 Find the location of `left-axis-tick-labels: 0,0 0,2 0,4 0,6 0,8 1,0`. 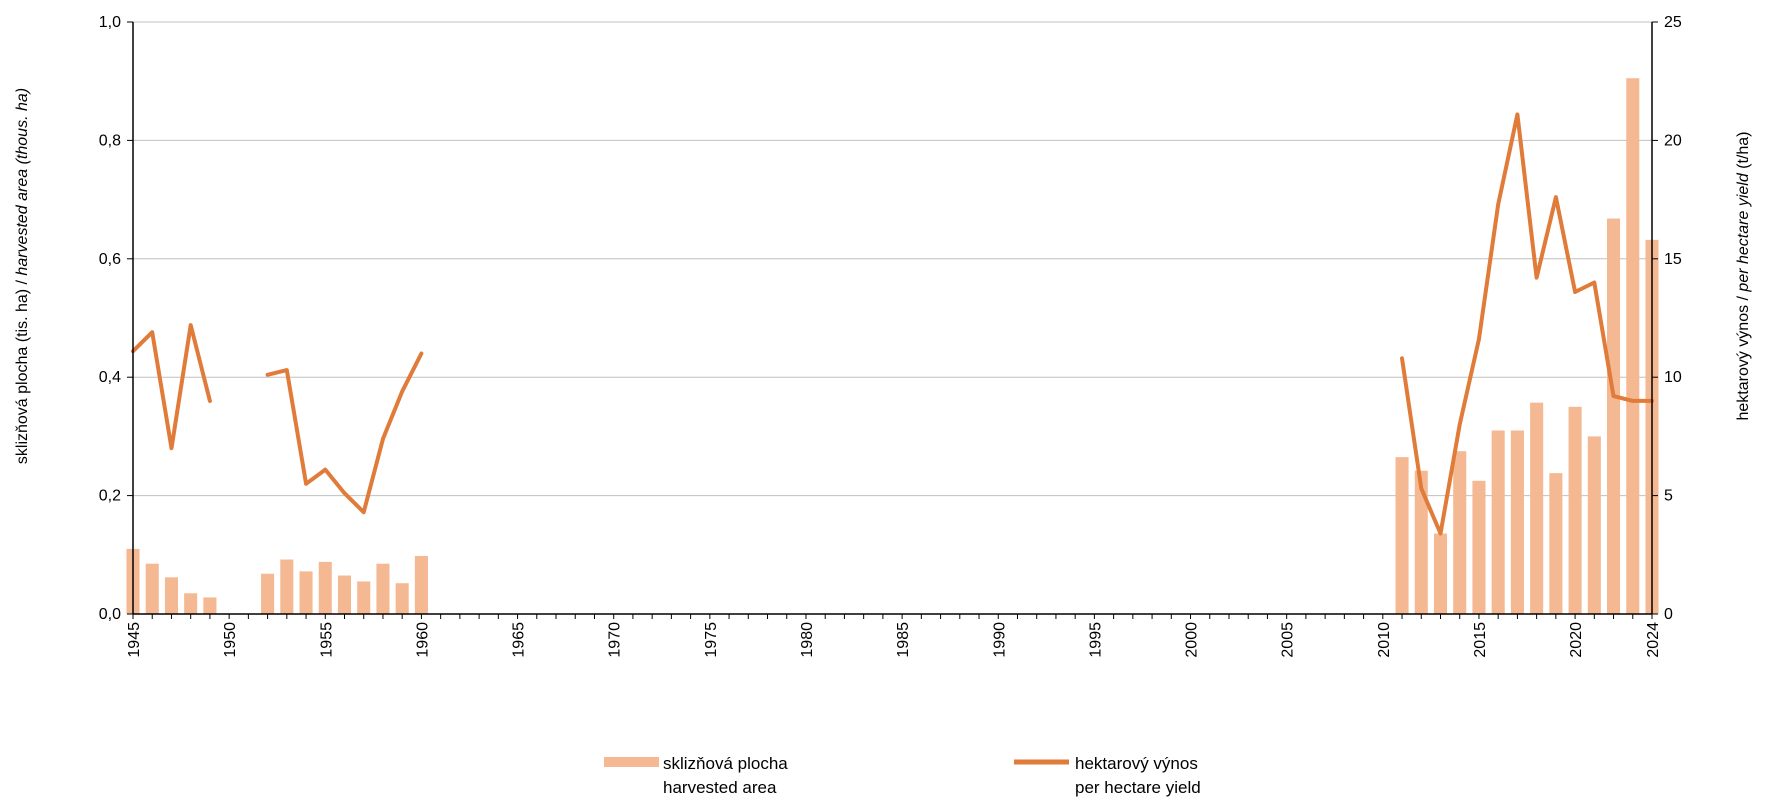

left-axis-tick-labels: 0,0 0,2 0,4 0,6 0,8 1,0 is located at coordinates (110, 318).